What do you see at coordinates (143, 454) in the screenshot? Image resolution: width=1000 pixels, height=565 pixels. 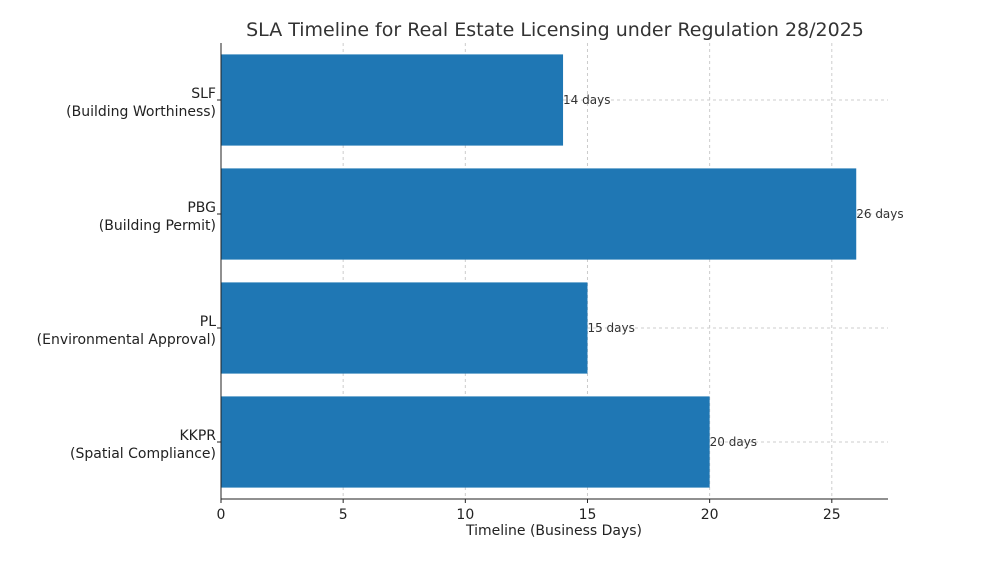 I see `category-label-line2: (Spatial Compliance)` at bounding box center [143, 454].